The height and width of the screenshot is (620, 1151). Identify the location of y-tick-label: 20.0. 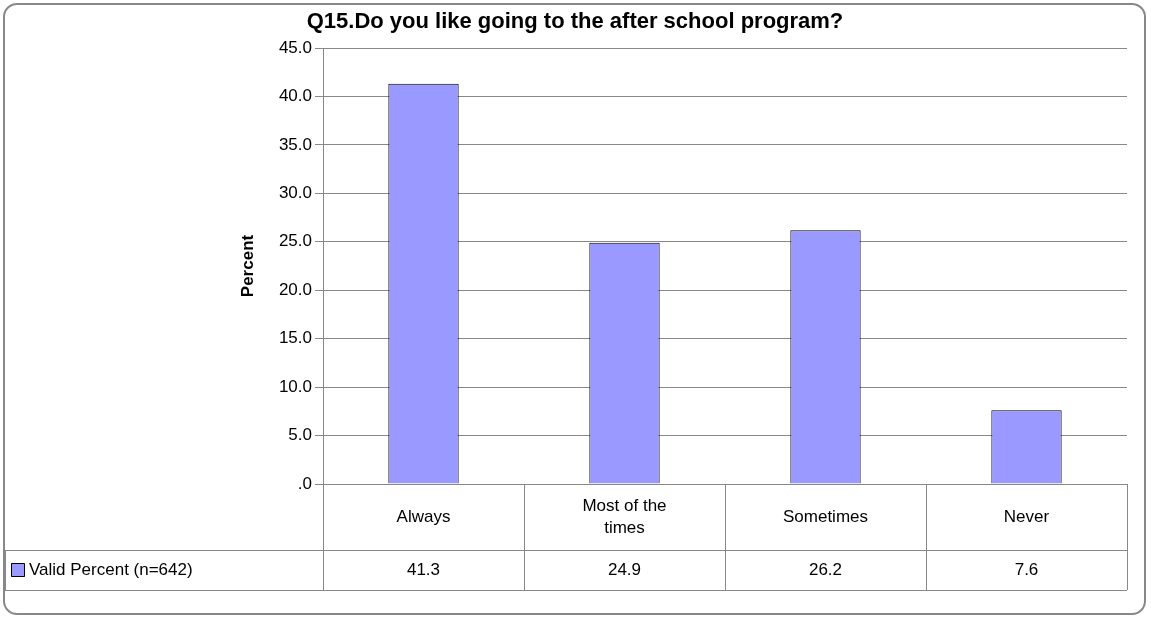
(295, 289).